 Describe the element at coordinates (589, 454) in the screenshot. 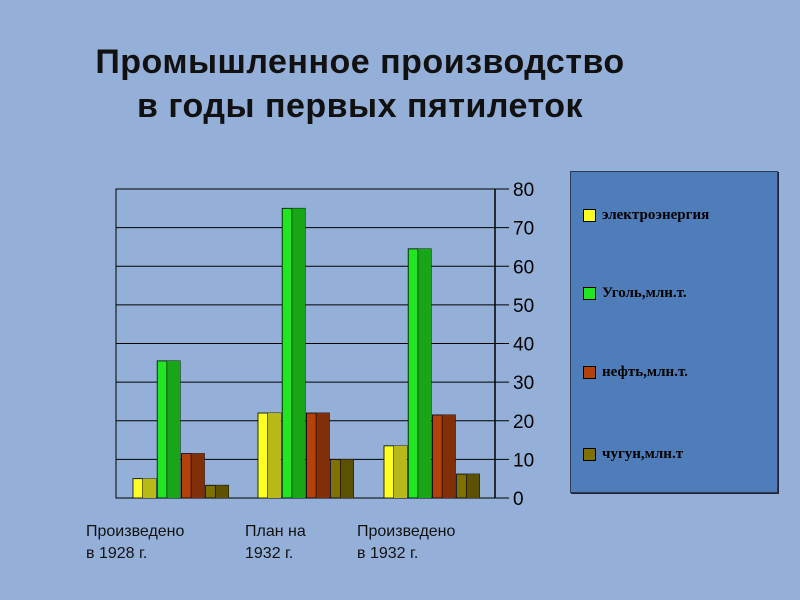

I see `legend-swatch-iron` at that location.